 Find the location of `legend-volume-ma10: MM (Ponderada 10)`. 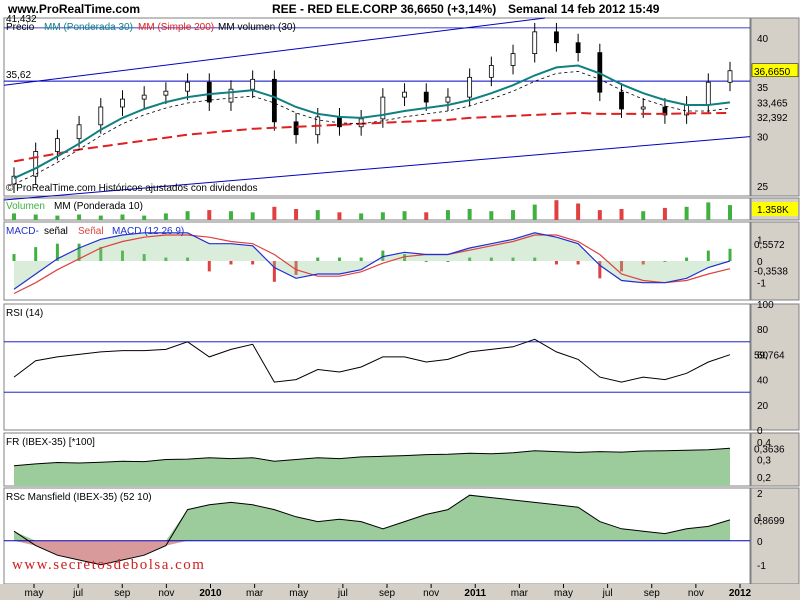

legend-volume-ma10: MM (Ponderada 10) is located at coordinates (98, 206).